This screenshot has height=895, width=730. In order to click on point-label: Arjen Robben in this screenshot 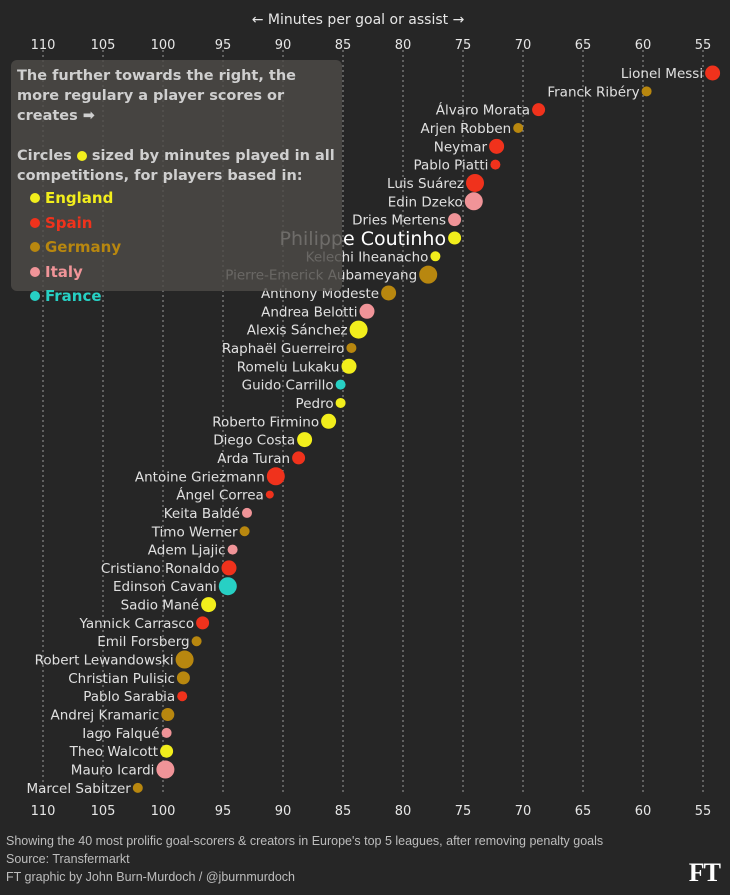, I will do `click(465, 129)`.